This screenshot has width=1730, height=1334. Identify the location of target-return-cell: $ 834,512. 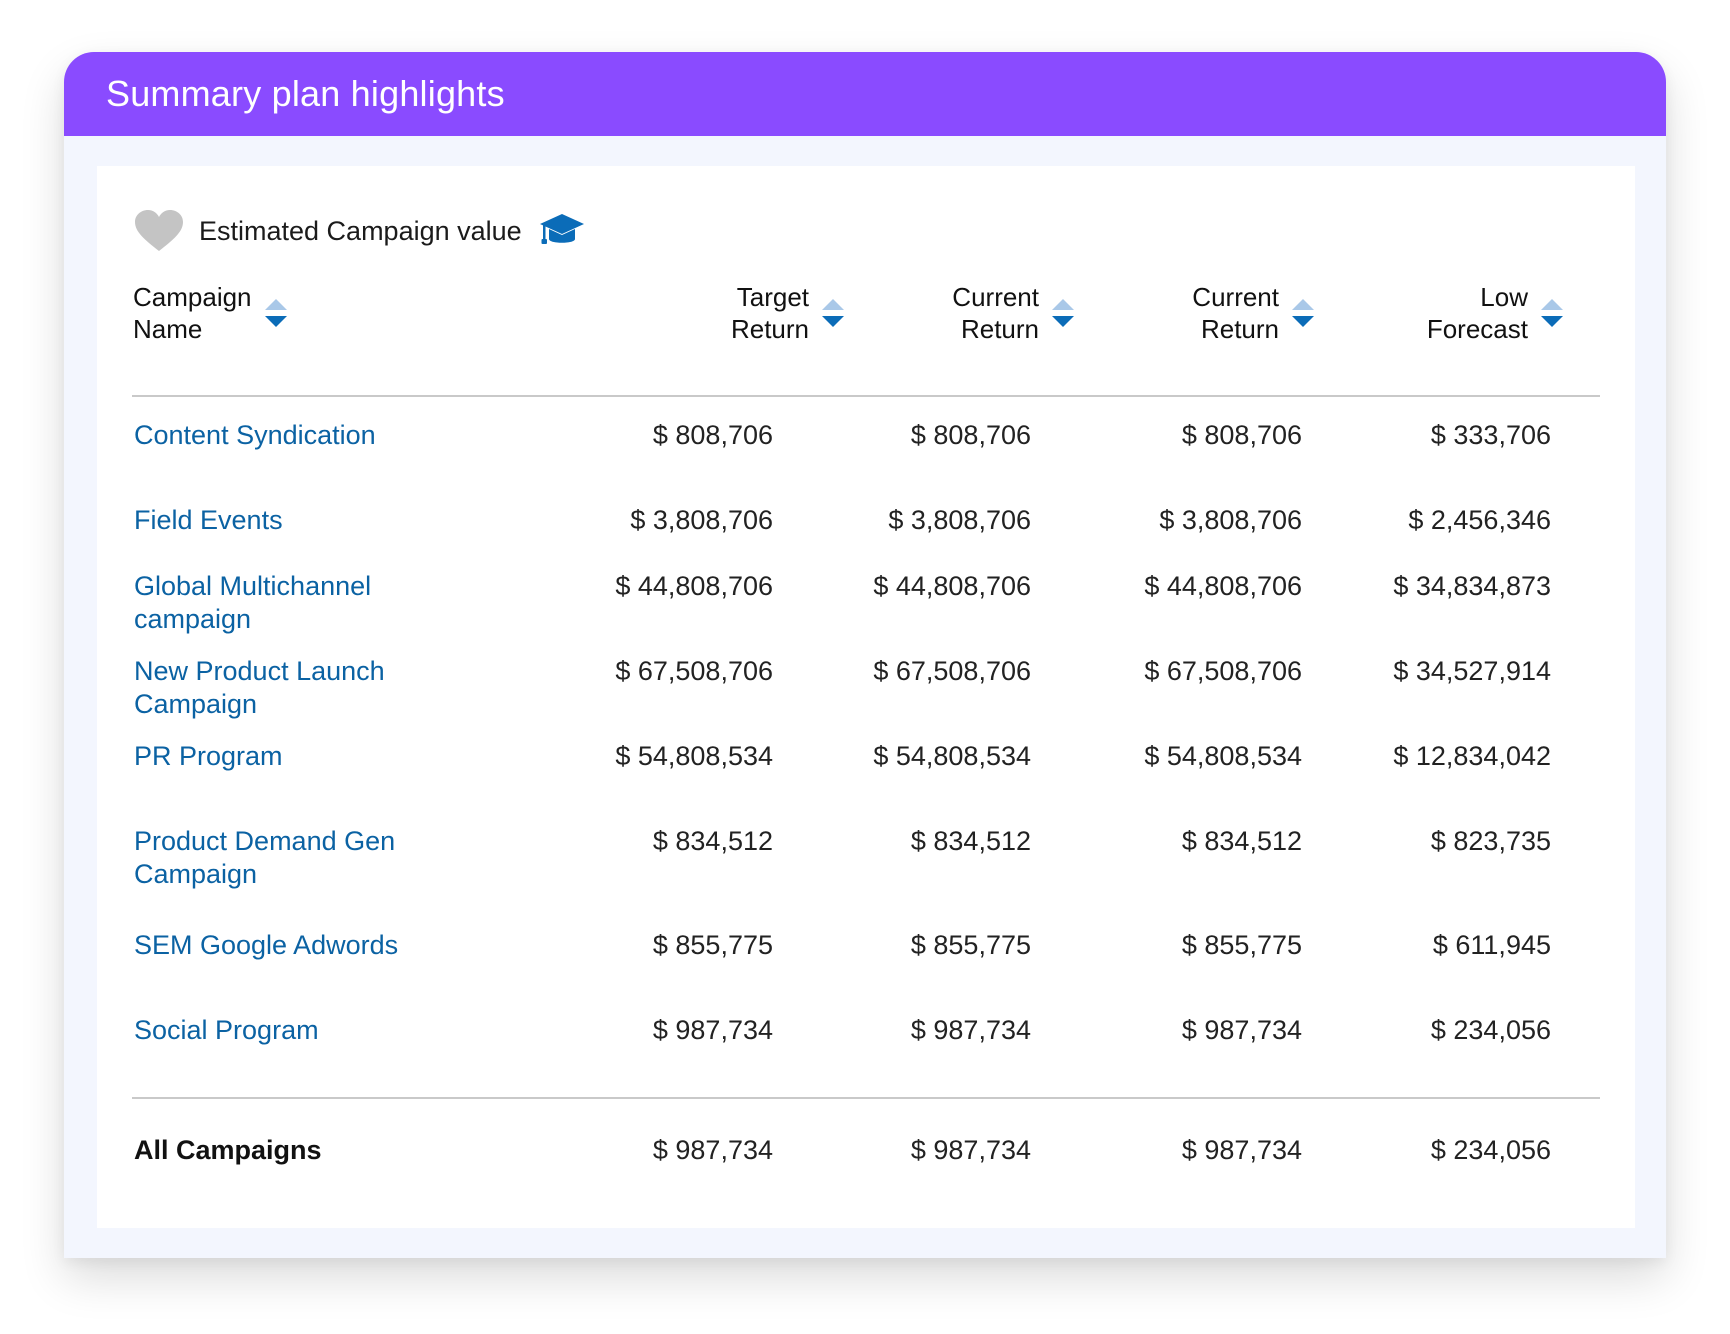
(712, 841).